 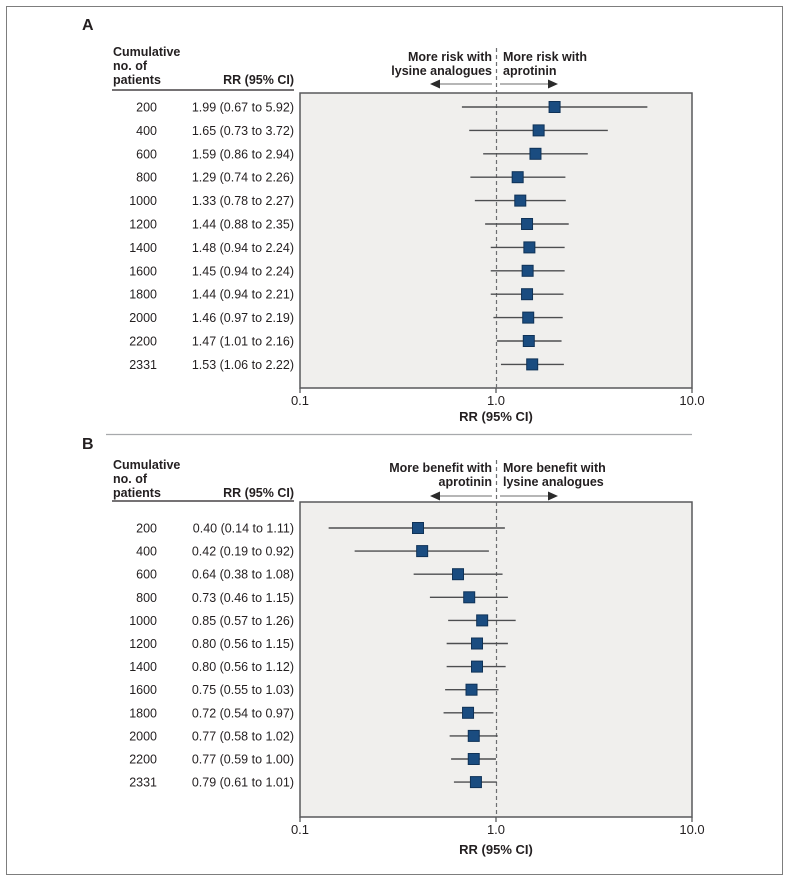 I want to click on panel-a-right-arrow-head, so click(x=553, y=84).